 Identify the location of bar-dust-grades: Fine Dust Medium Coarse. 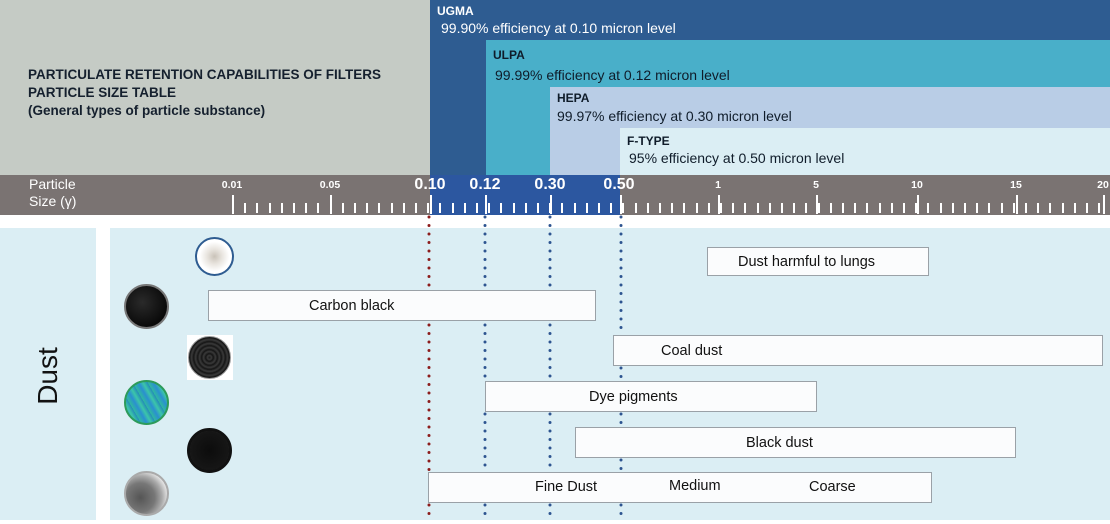
(680, 487).